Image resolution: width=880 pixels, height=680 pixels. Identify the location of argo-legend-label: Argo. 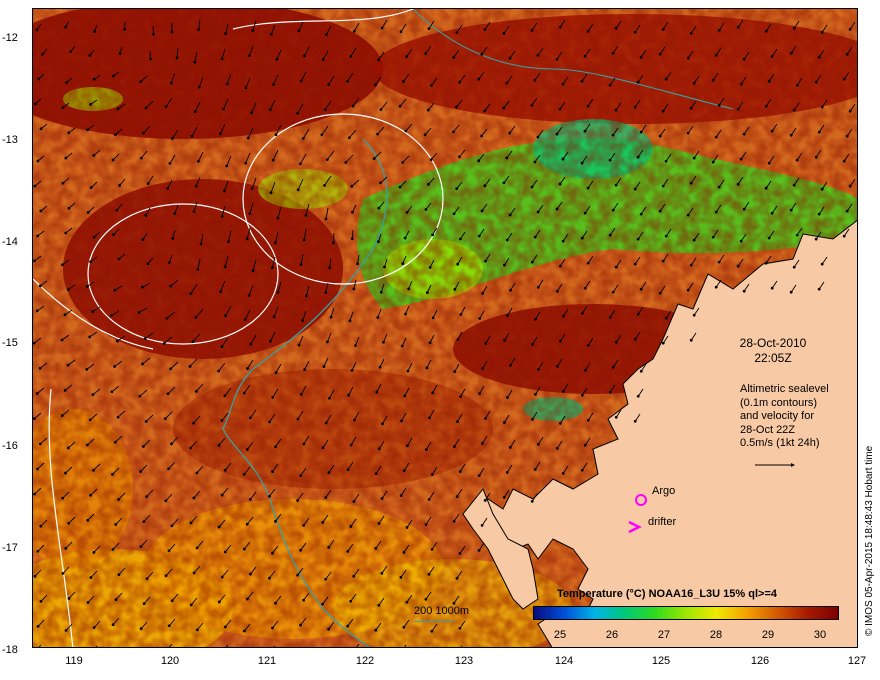
(664, 491).